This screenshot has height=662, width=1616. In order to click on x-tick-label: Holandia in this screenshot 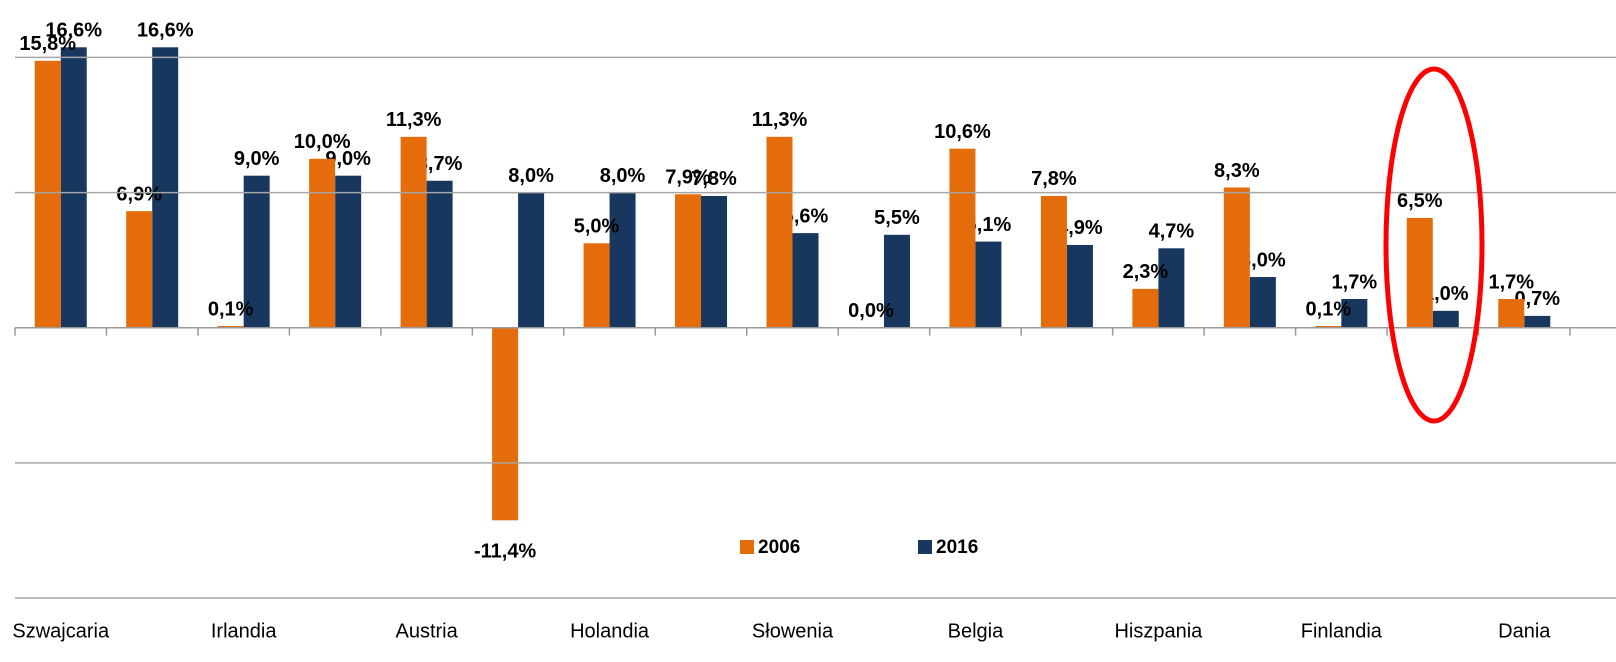, I will do `click(610, 631)`.